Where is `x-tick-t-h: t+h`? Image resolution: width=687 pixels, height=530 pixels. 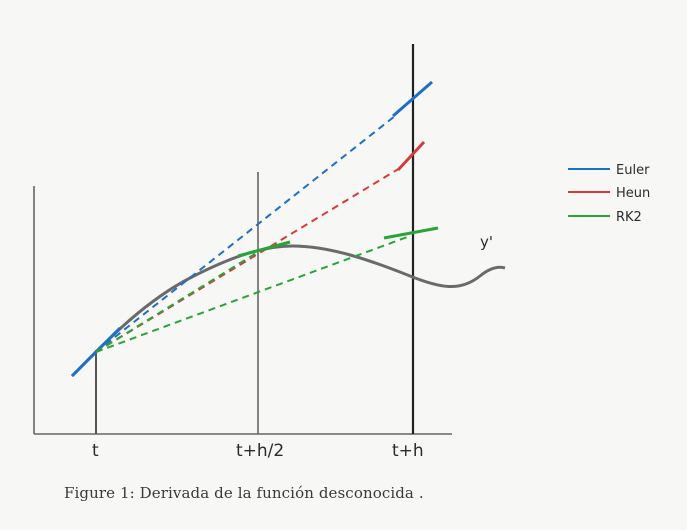
x-tick-t-h: t+h is located at coordinates (408, 451).